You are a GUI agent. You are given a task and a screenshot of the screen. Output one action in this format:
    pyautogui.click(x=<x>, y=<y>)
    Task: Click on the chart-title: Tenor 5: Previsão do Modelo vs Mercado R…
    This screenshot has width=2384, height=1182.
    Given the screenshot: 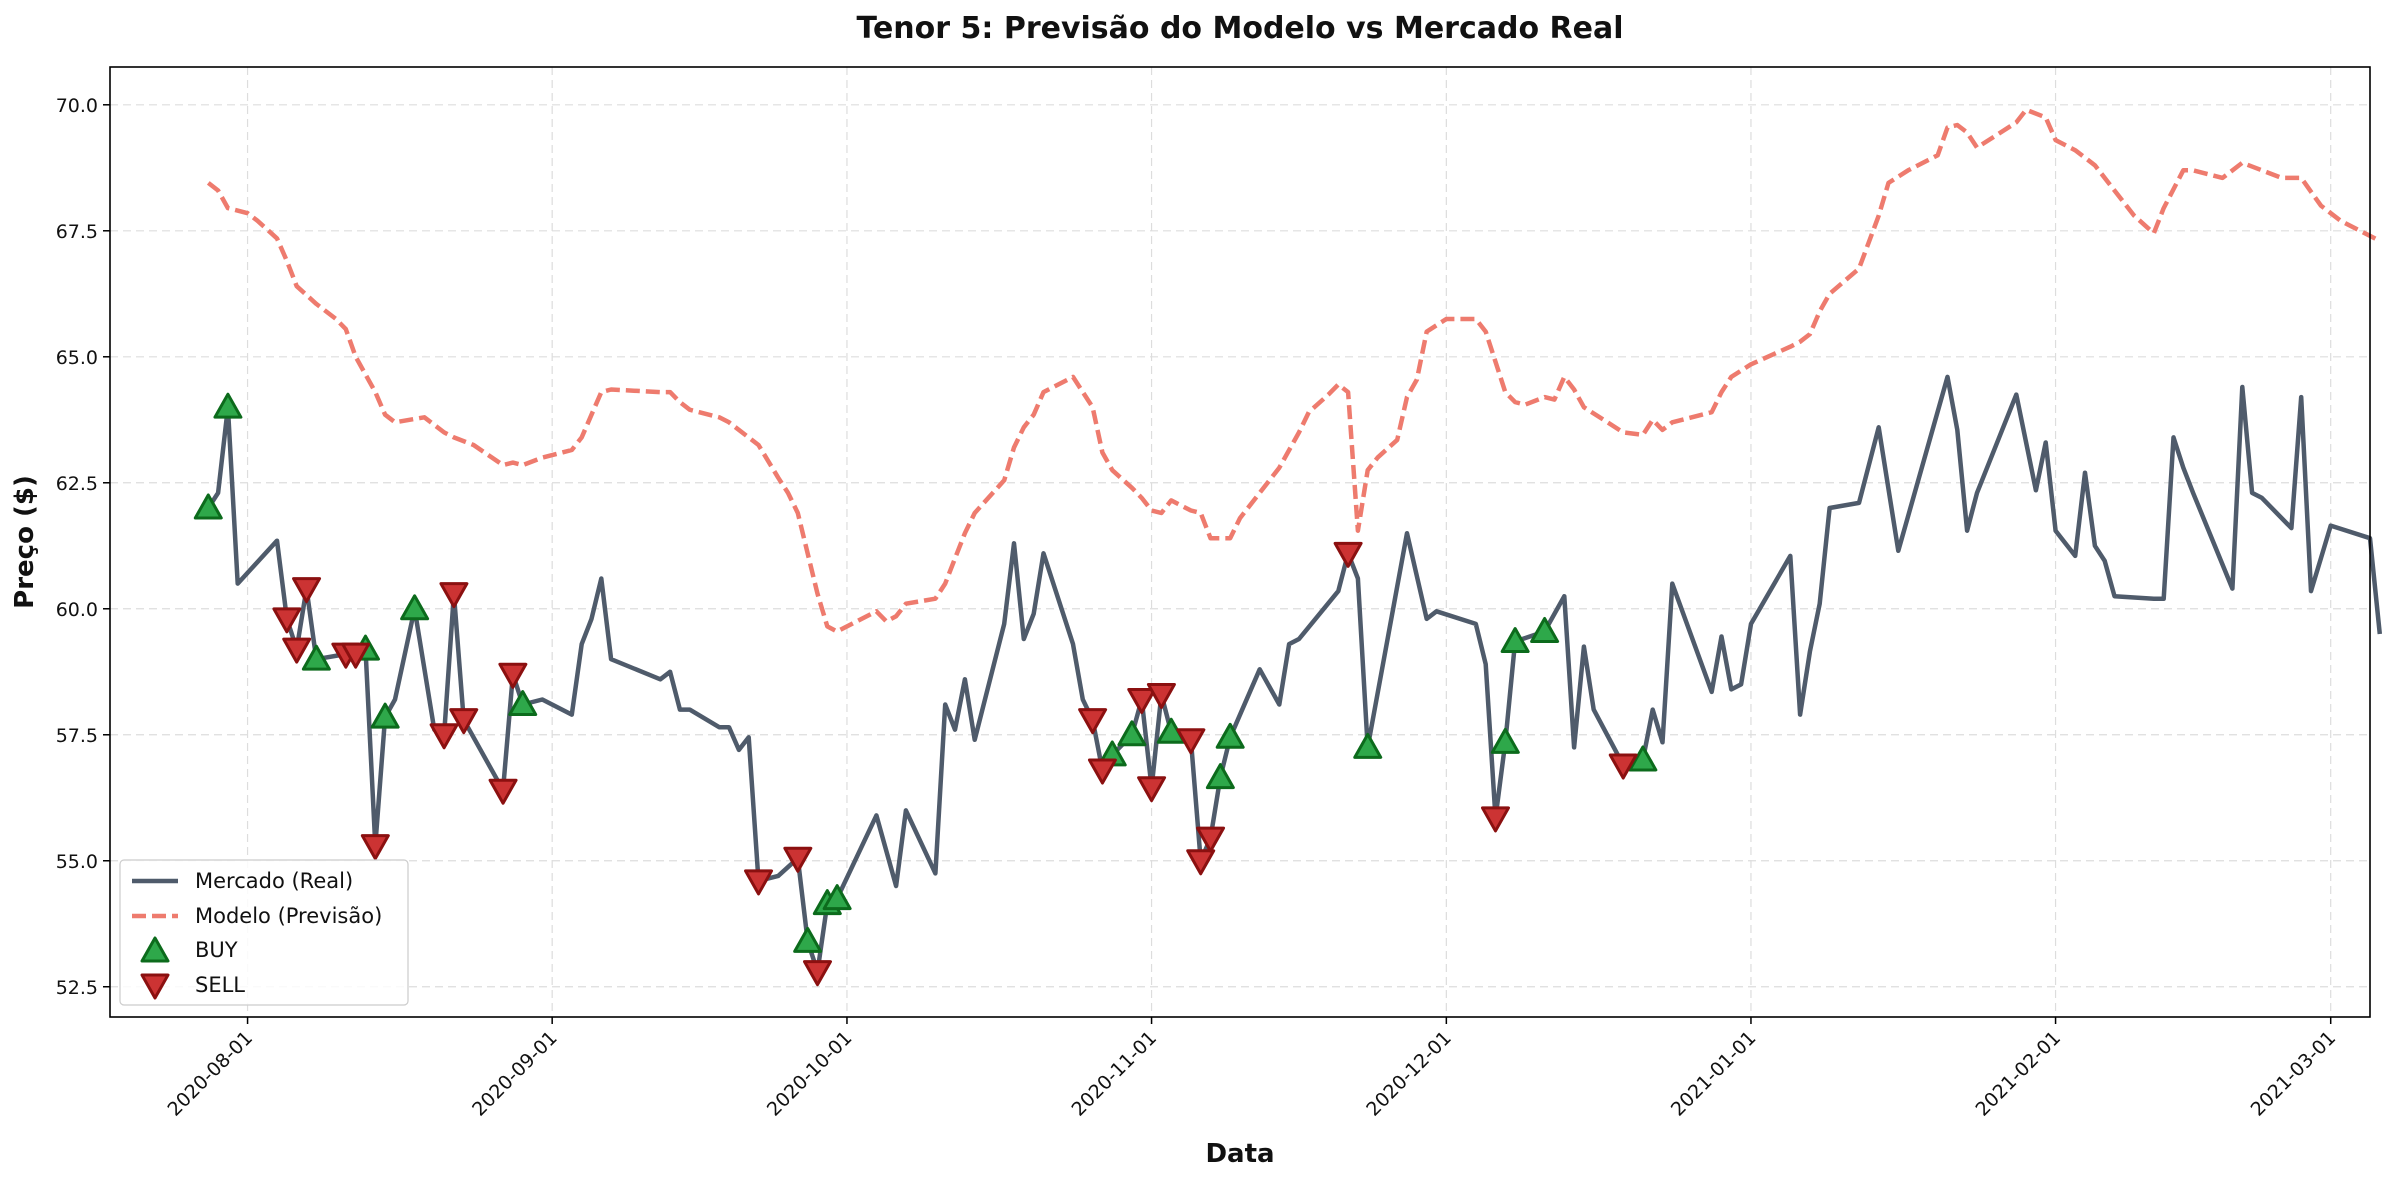 What is the action you would take?
    pyautogui.click(x=1239, y=28)
    